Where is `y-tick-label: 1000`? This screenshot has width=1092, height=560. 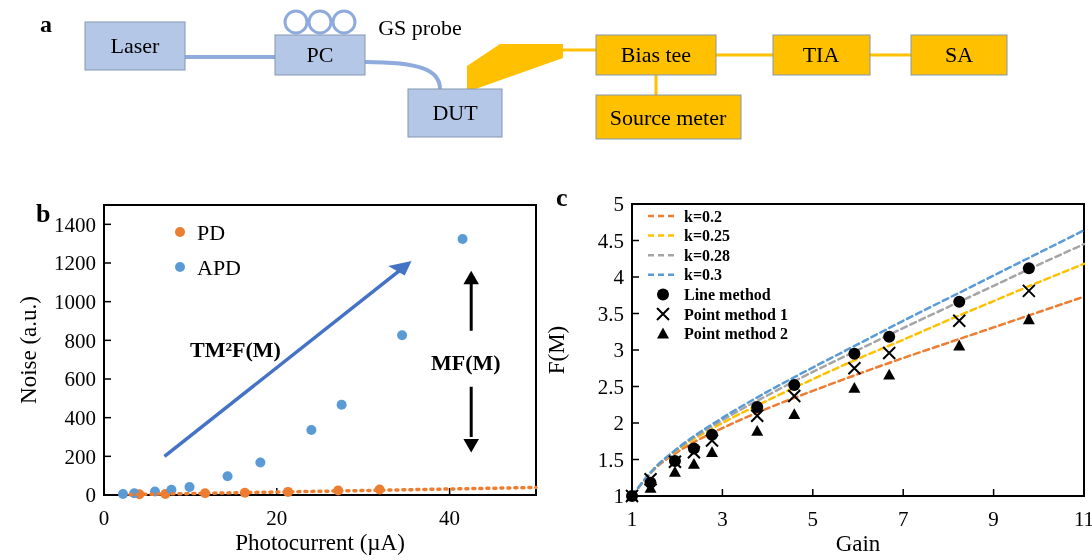
y-tick-label: 1000 is located at coordinates (75, 302).